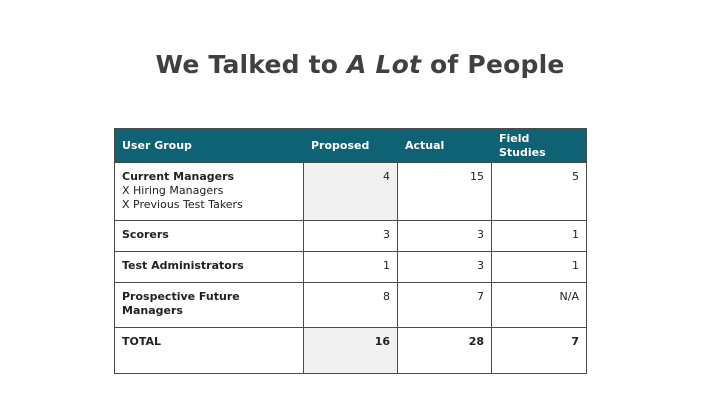 This screenshot has height=405, width=720. Describe the element at coordinates (209, 236) in the screenshot. I see `cell-user-group: Scorers` at that location.